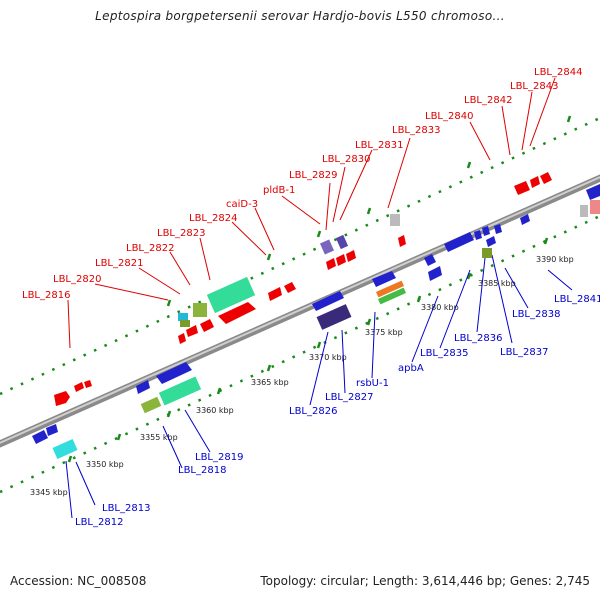 The width and height of the screenshot is (600, 600). What do you see at coordinates (577, 299) in the screenshot?
I see `gene-label: LBL_2841` at bounding box center [577, 299].